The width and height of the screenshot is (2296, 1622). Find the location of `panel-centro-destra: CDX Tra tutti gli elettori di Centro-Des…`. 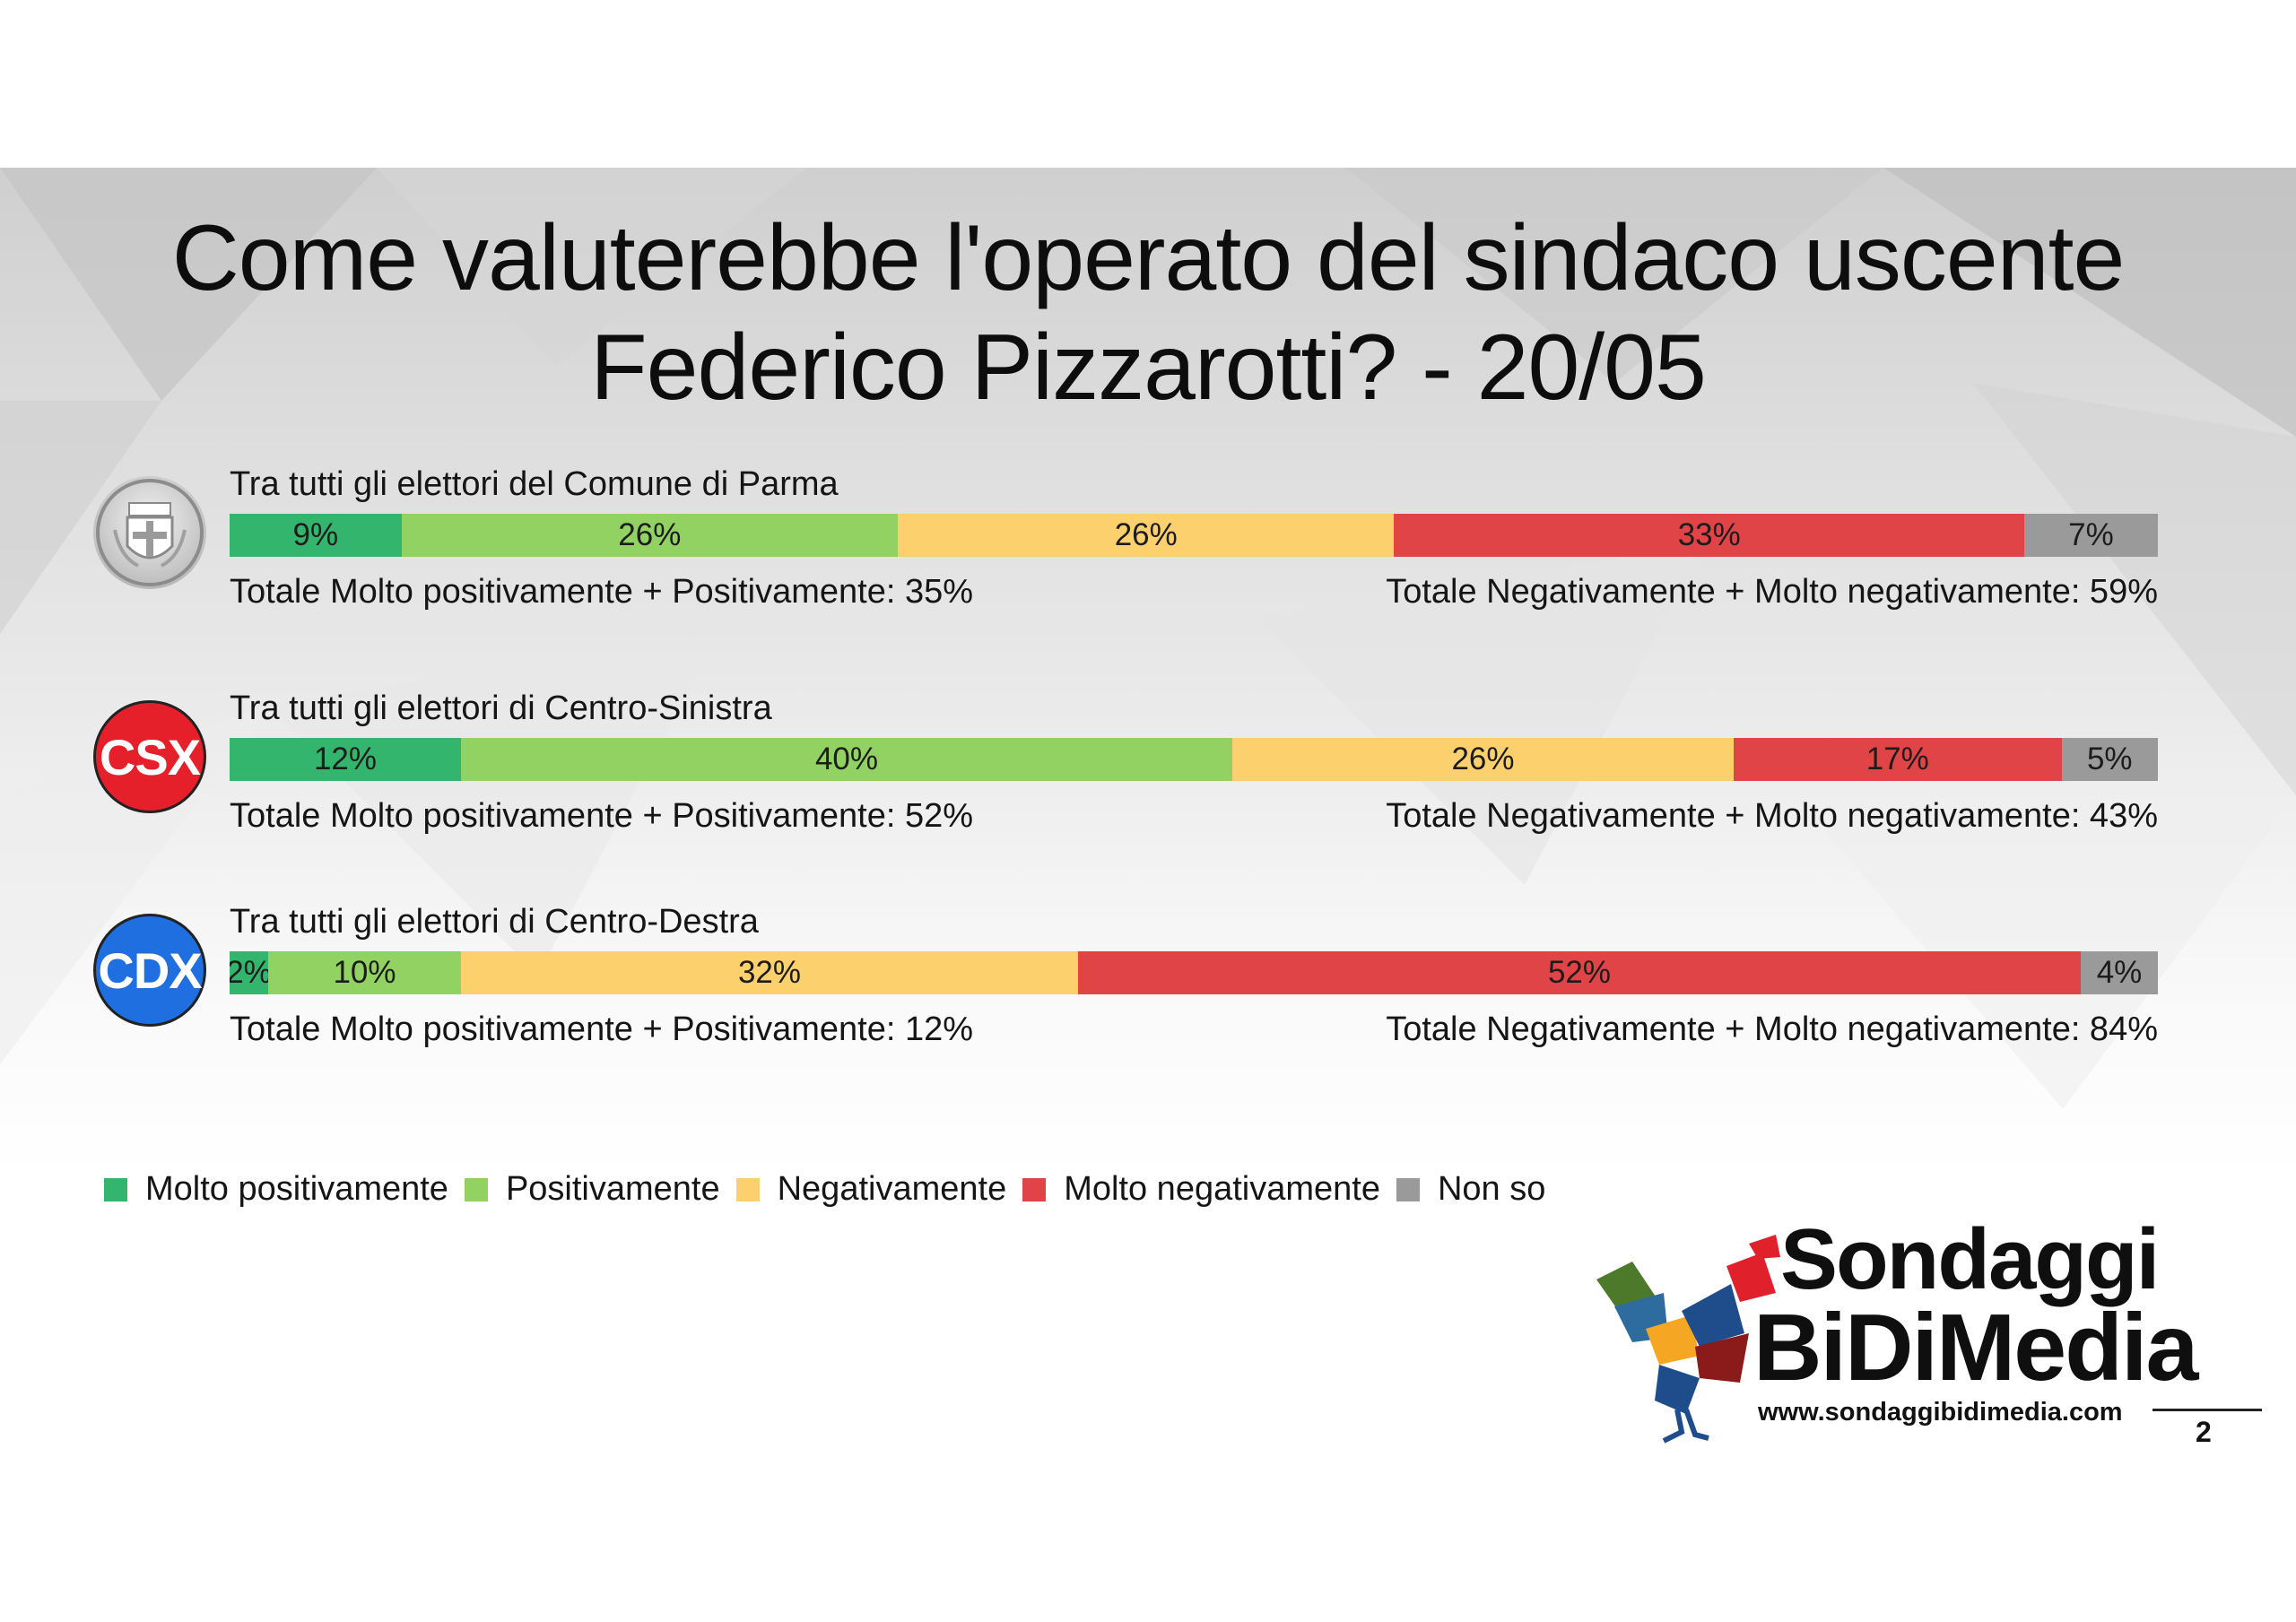

panel-centro-destra: CDX Tra tutti gli elettori di Centro-Des… is located at coordinates (1148, 991).